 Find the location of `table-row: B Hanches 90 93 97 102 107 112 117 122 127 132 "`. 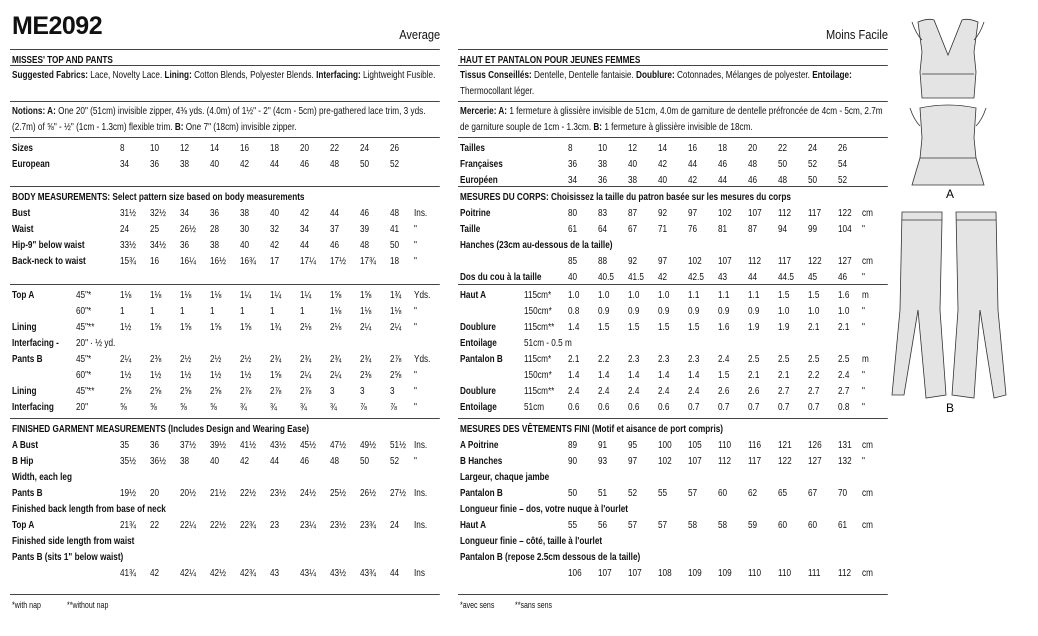

table-row: B Hanches 90 93 97 102 107 112 117 122 127 132 " is located at coordinates (673, 461).